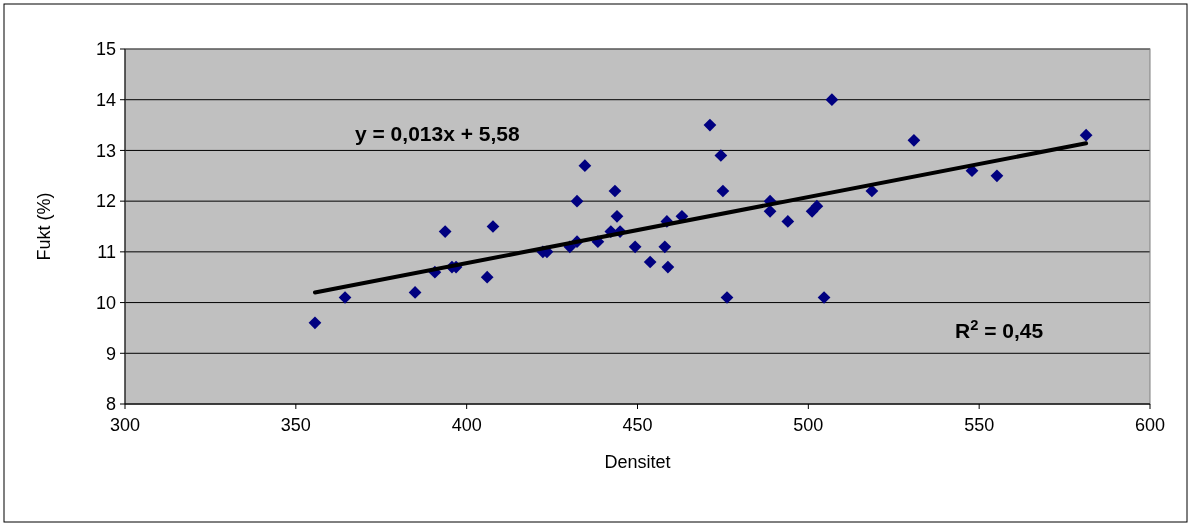 The image size is (1191, 526). I want to click on y-tick-label: 14, so click(105, 100).